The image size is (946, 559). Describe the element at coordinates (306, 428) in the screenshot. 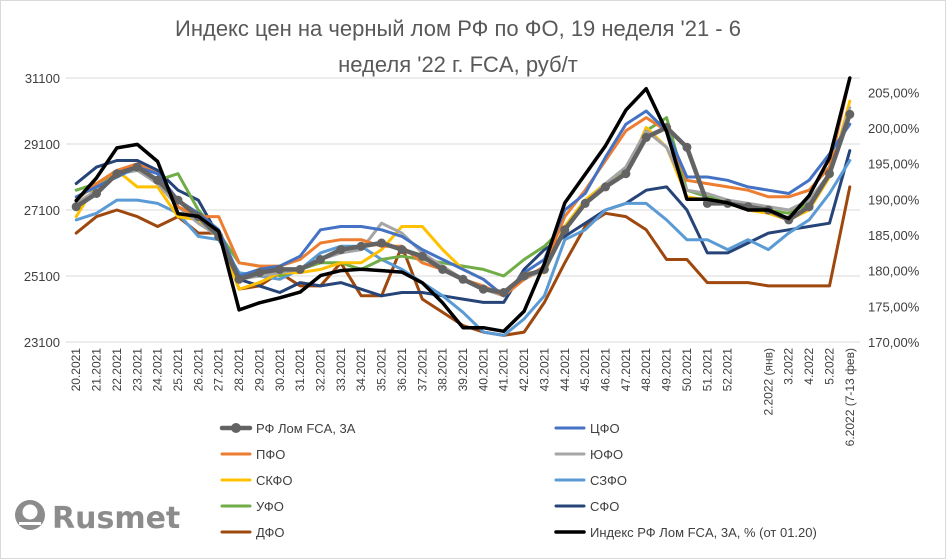

I see `legend-label: РФ Лом FCA, 3А` at that location.